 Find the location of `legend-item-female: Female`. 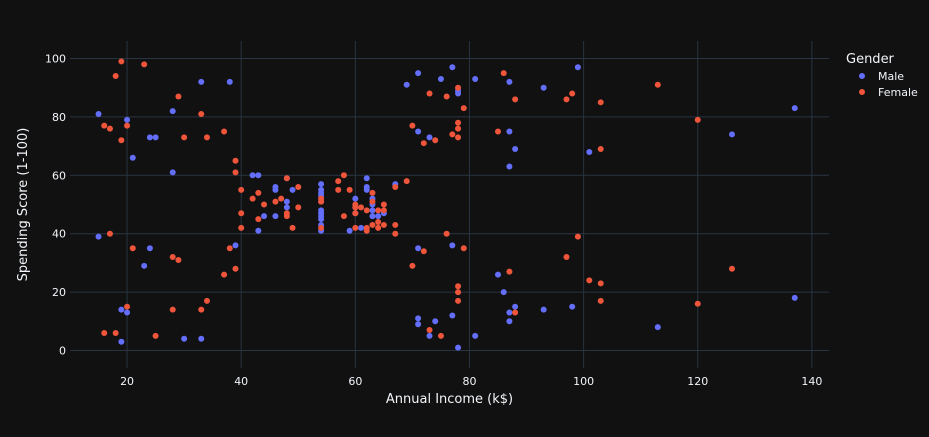

legend-item-female: Female is located at coordinates (888, 92).